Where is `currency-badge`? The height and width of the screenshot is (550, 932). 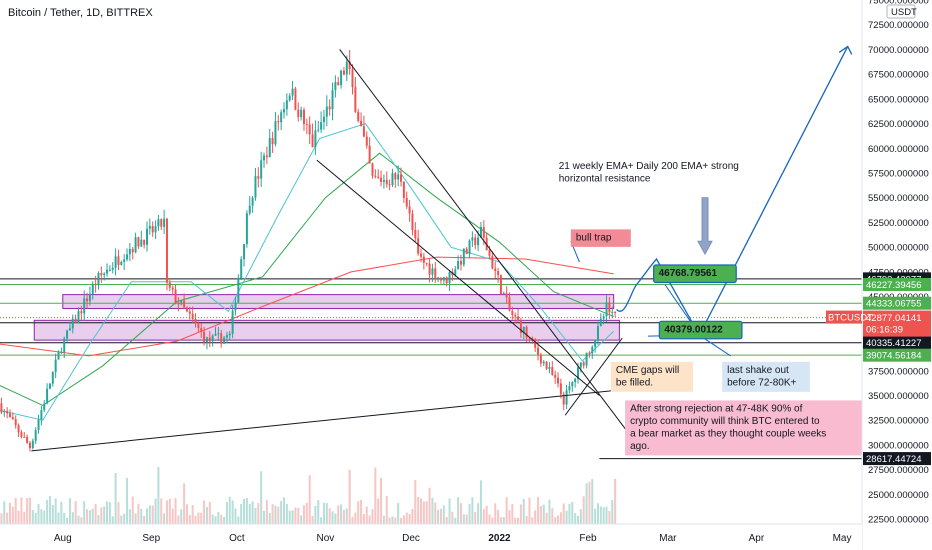
currency-badge is located at coordinates (901, 11).